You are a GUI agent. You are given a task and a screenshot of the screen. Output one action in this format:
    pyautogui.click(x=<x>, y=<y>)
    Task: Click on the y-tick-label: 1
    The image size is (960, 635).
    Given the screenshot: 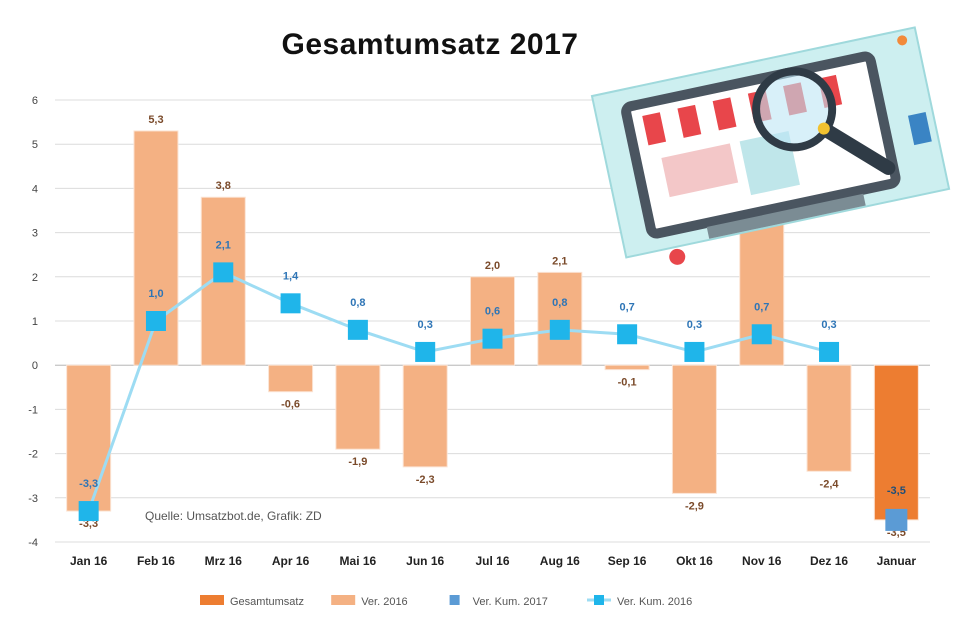 What is the action you would take?
    pyautogui.click(x=35, y=322)
    